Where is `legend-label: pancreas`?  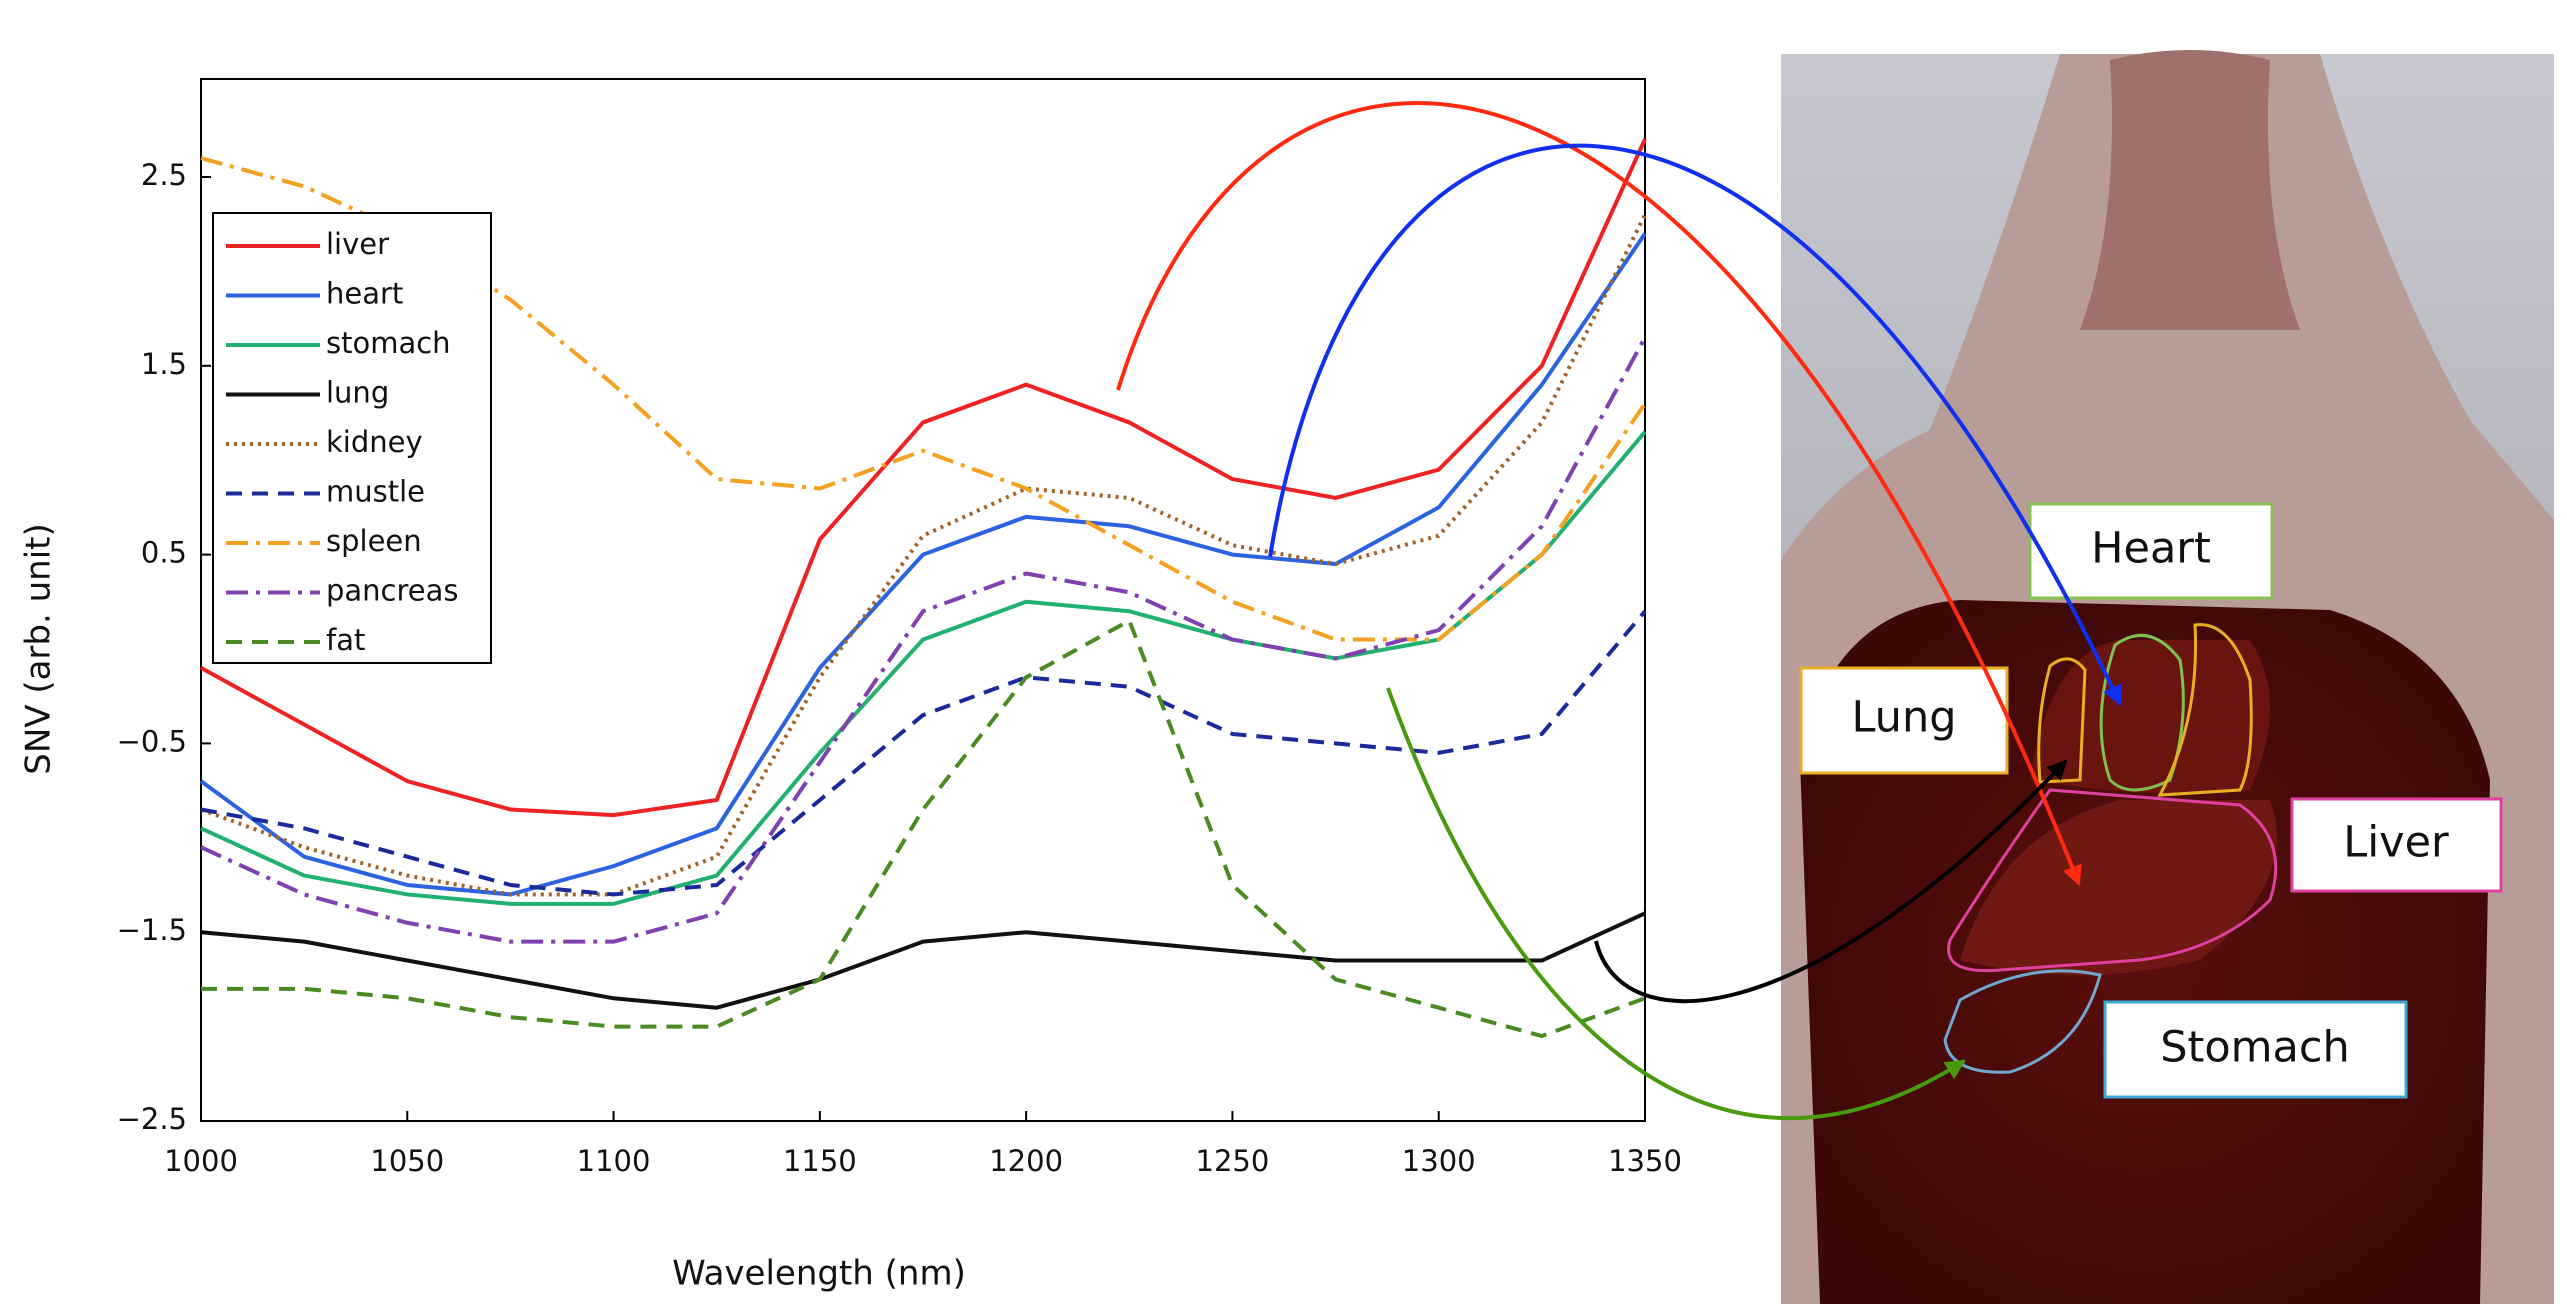 legend-label: pancreas is located at coordinates (392, 591).